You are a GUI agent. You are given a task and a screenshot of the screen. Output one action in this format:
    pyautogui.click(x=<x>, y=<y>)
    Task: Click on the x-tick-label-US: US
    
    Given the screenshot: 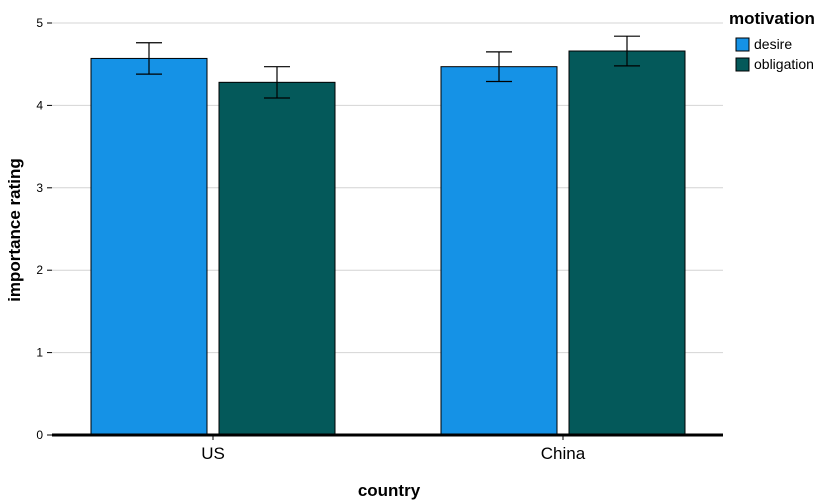 What is the action you would take?
    pyautogui.click(x=213, y=453)
    